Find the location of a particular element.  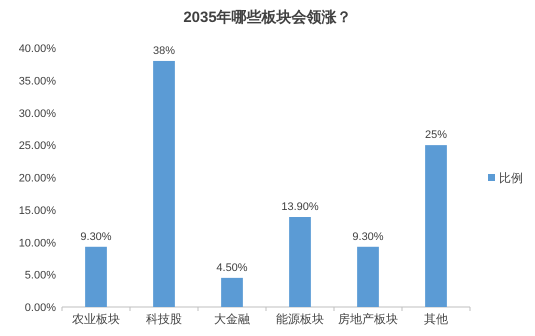

x-tick-label: 农业板块 is located at coordinates (96, 319).